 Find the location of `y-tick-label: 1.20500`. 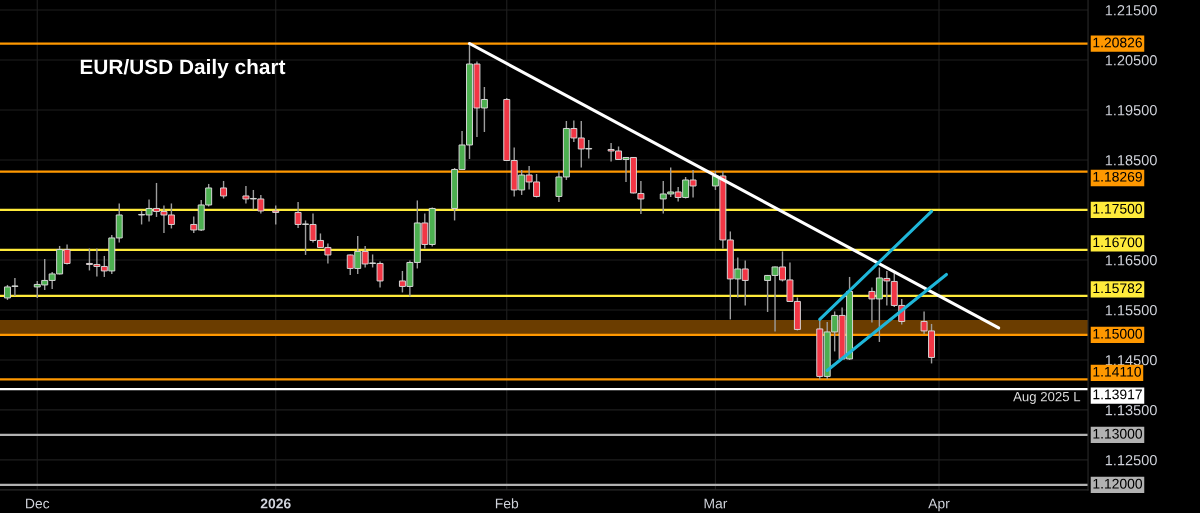

y-tick-label: 1.20500 is located at coordinates (1131, 60).